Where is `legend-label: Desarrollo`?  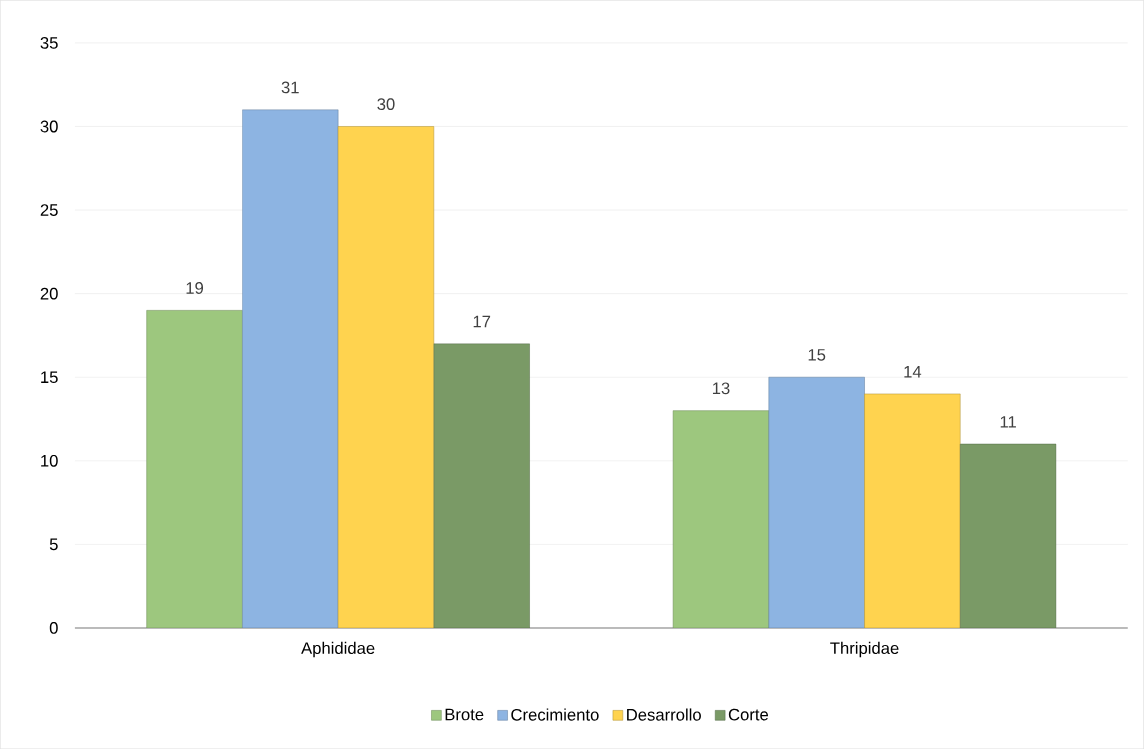
legend-label: Desarrollo is located at coordinates (664, 714).